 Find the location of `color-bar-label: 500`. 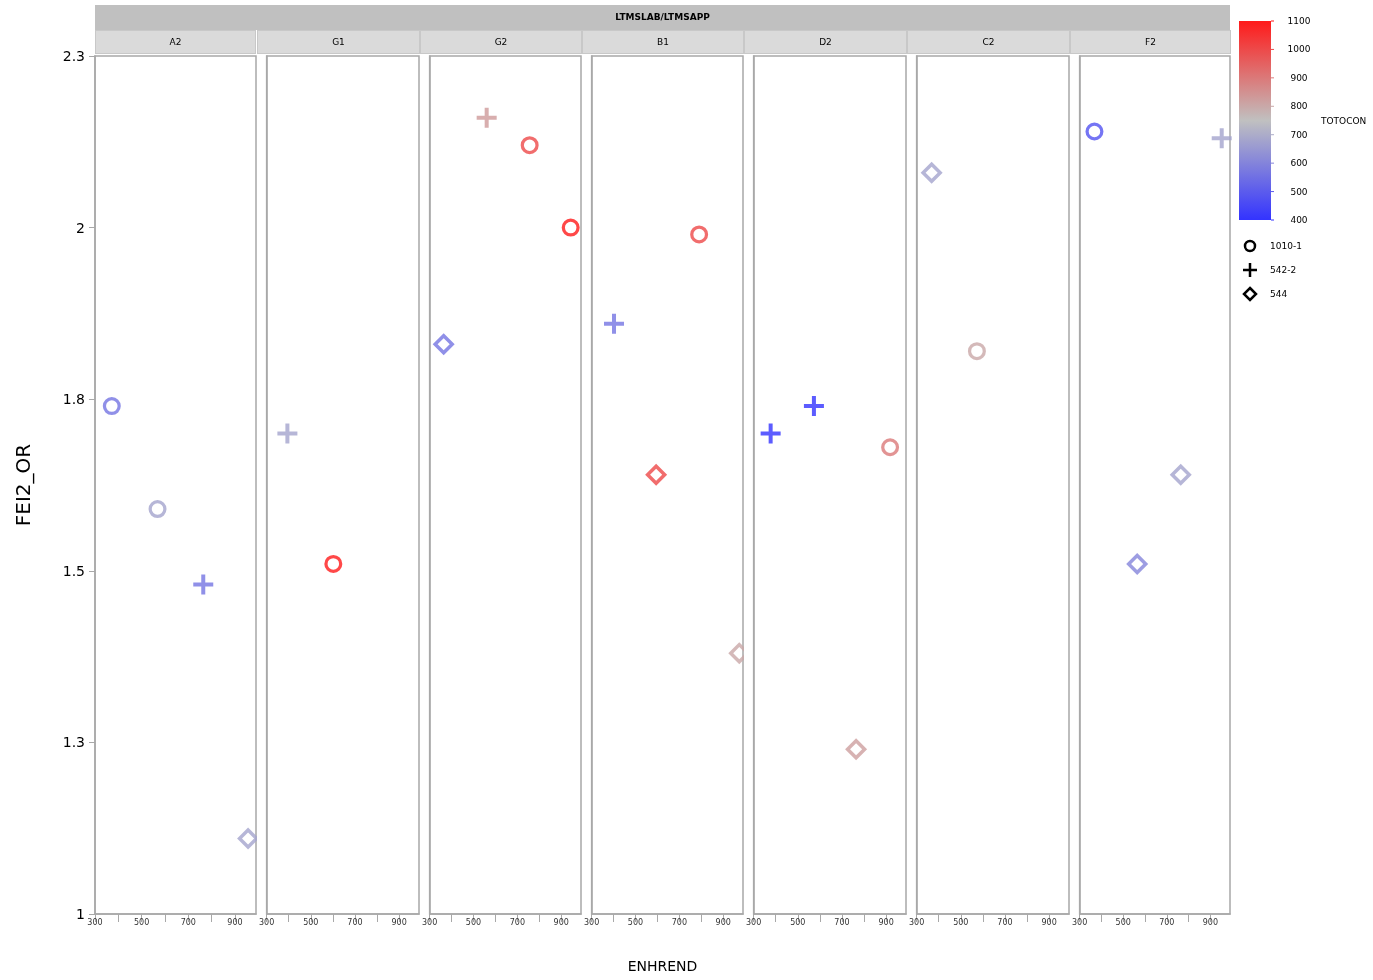

color-bar-label: 500 is located at coordinates (1299, 191).